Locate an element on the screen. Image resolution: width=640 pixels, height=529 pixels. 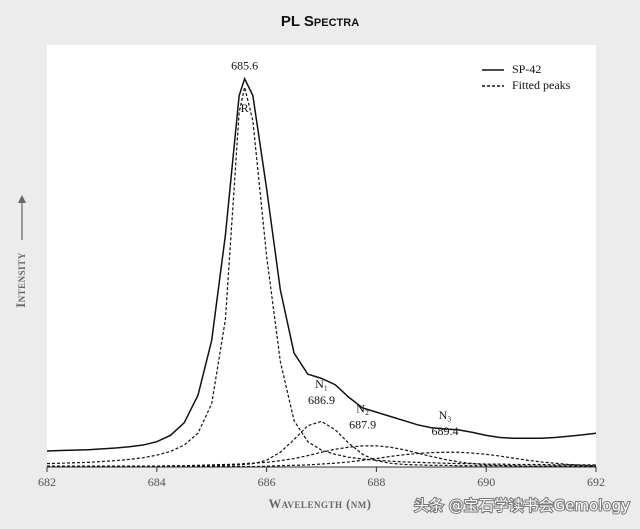
peak-label: N₂ is located at coordinates (362, 409).